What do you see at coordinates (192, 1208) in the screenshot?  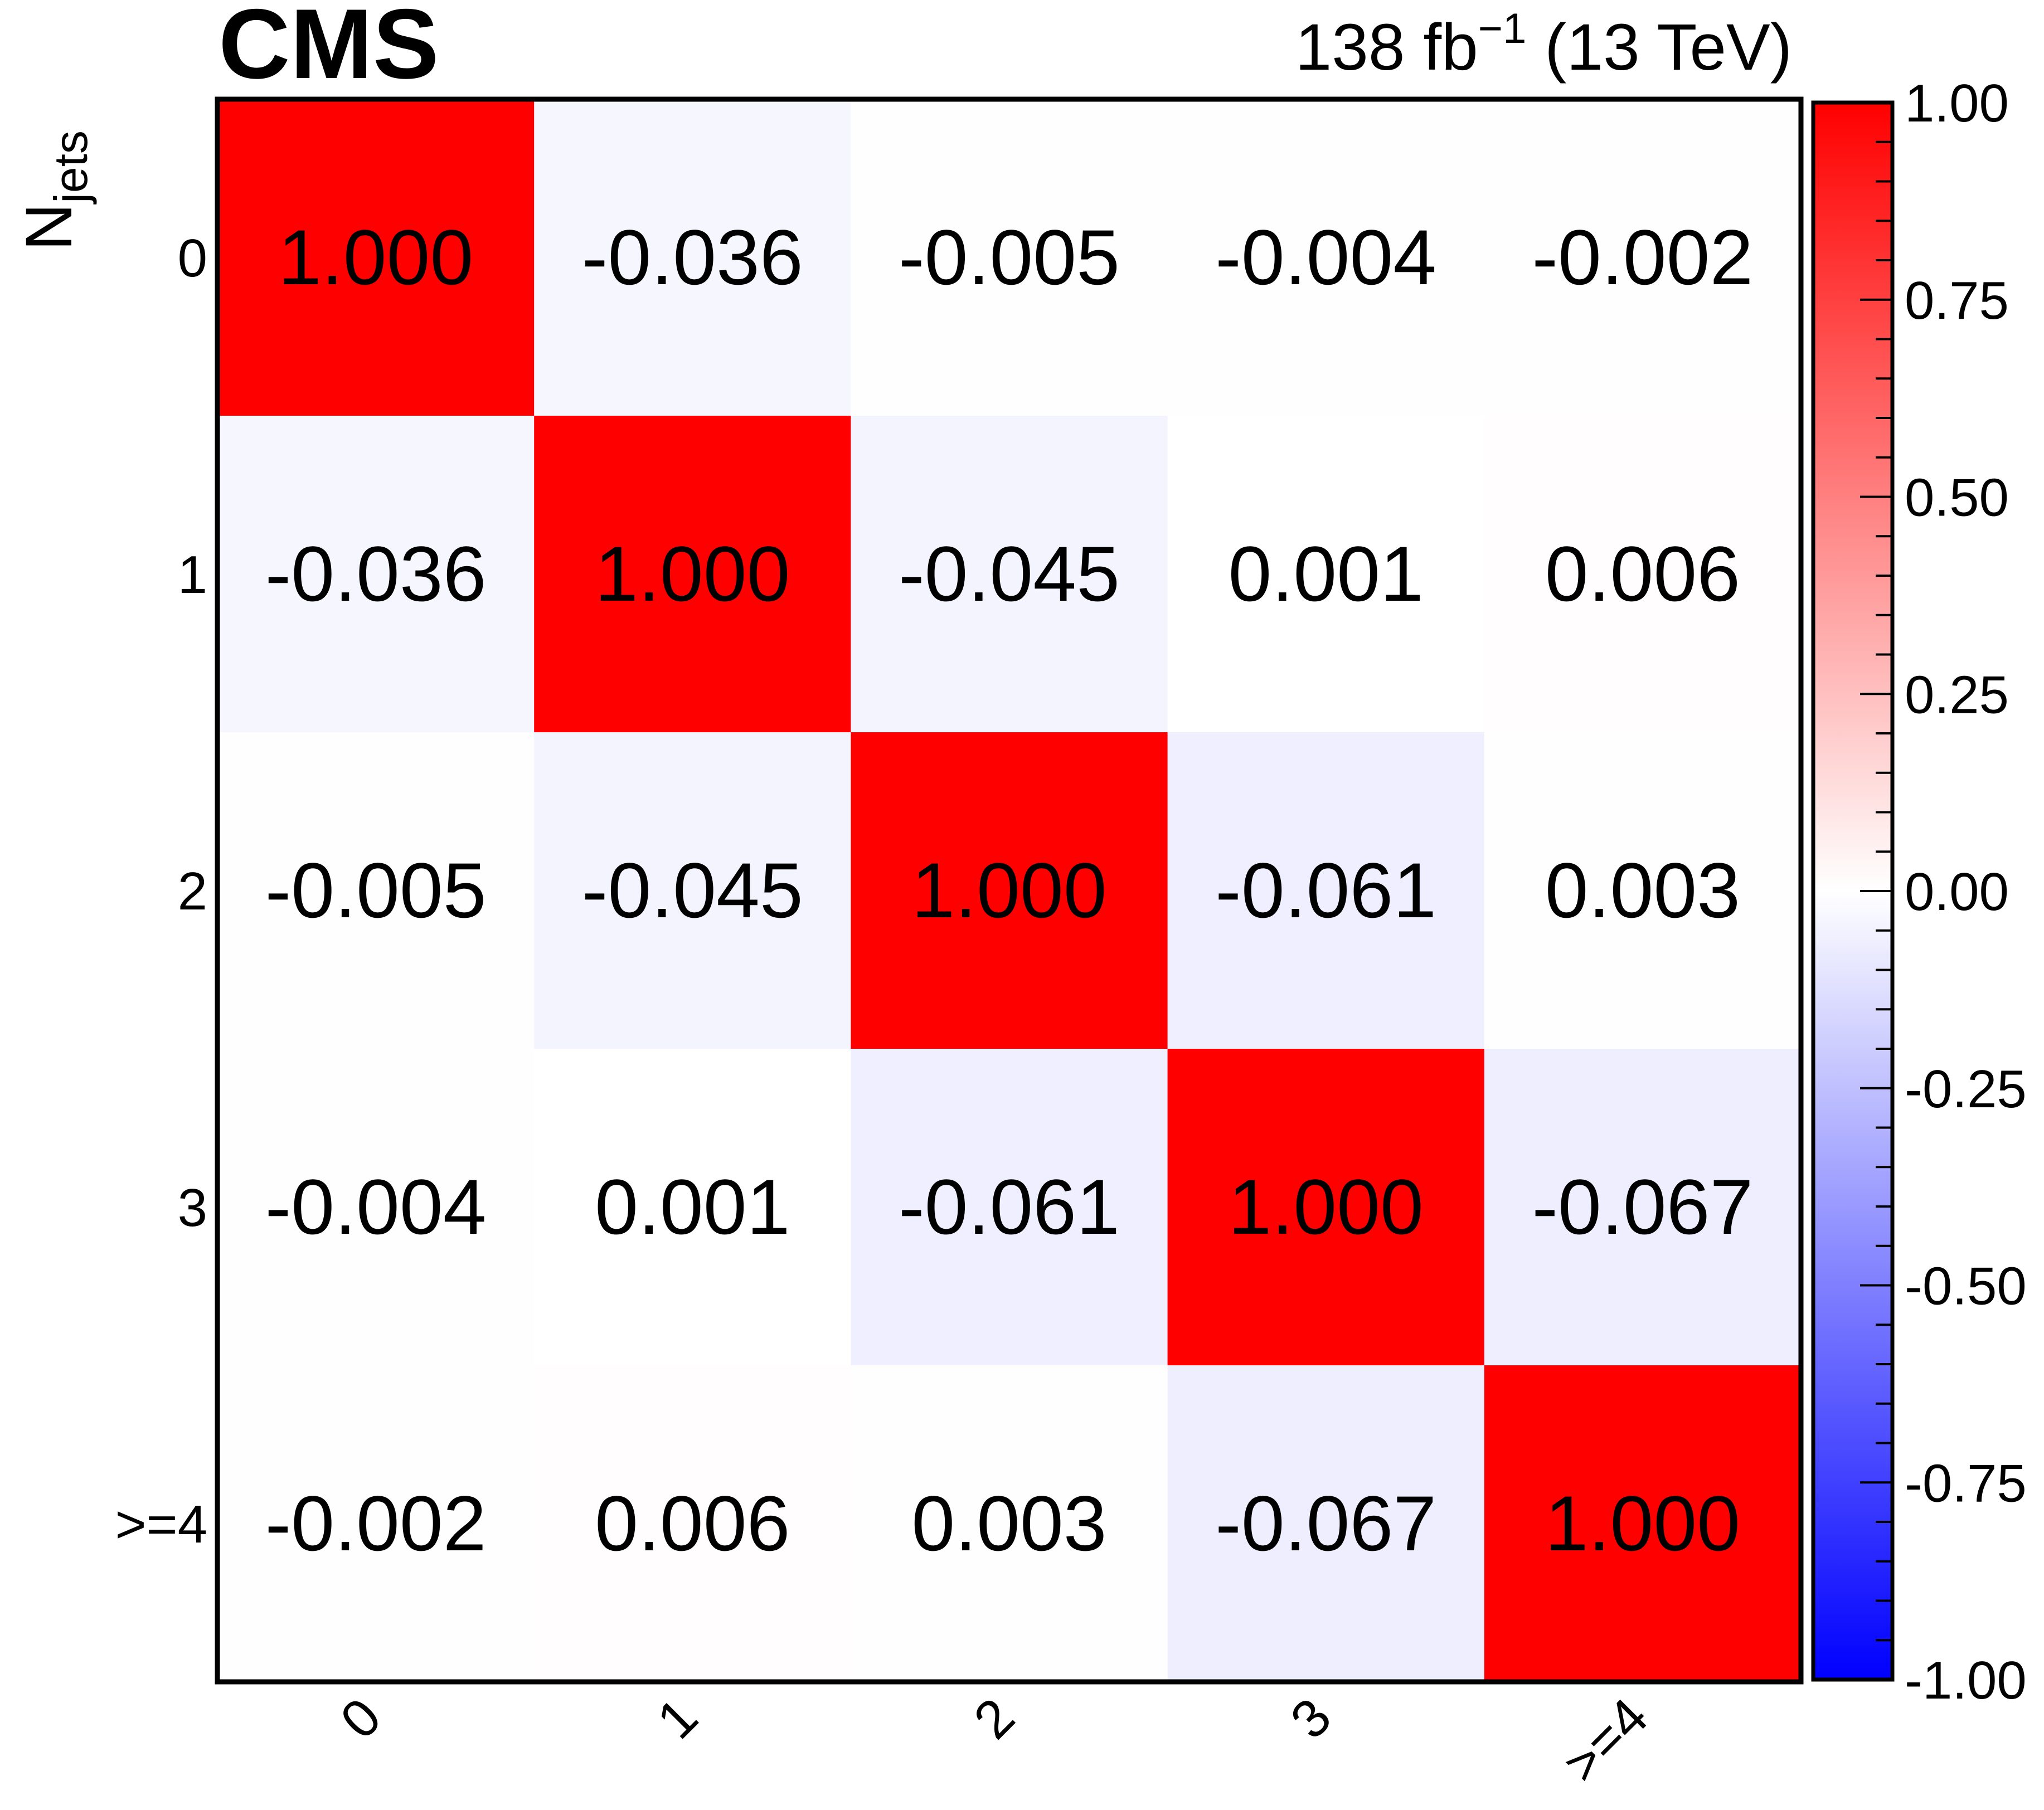 I see `y-tick-label: 3` at bounding box center [192, 1208].